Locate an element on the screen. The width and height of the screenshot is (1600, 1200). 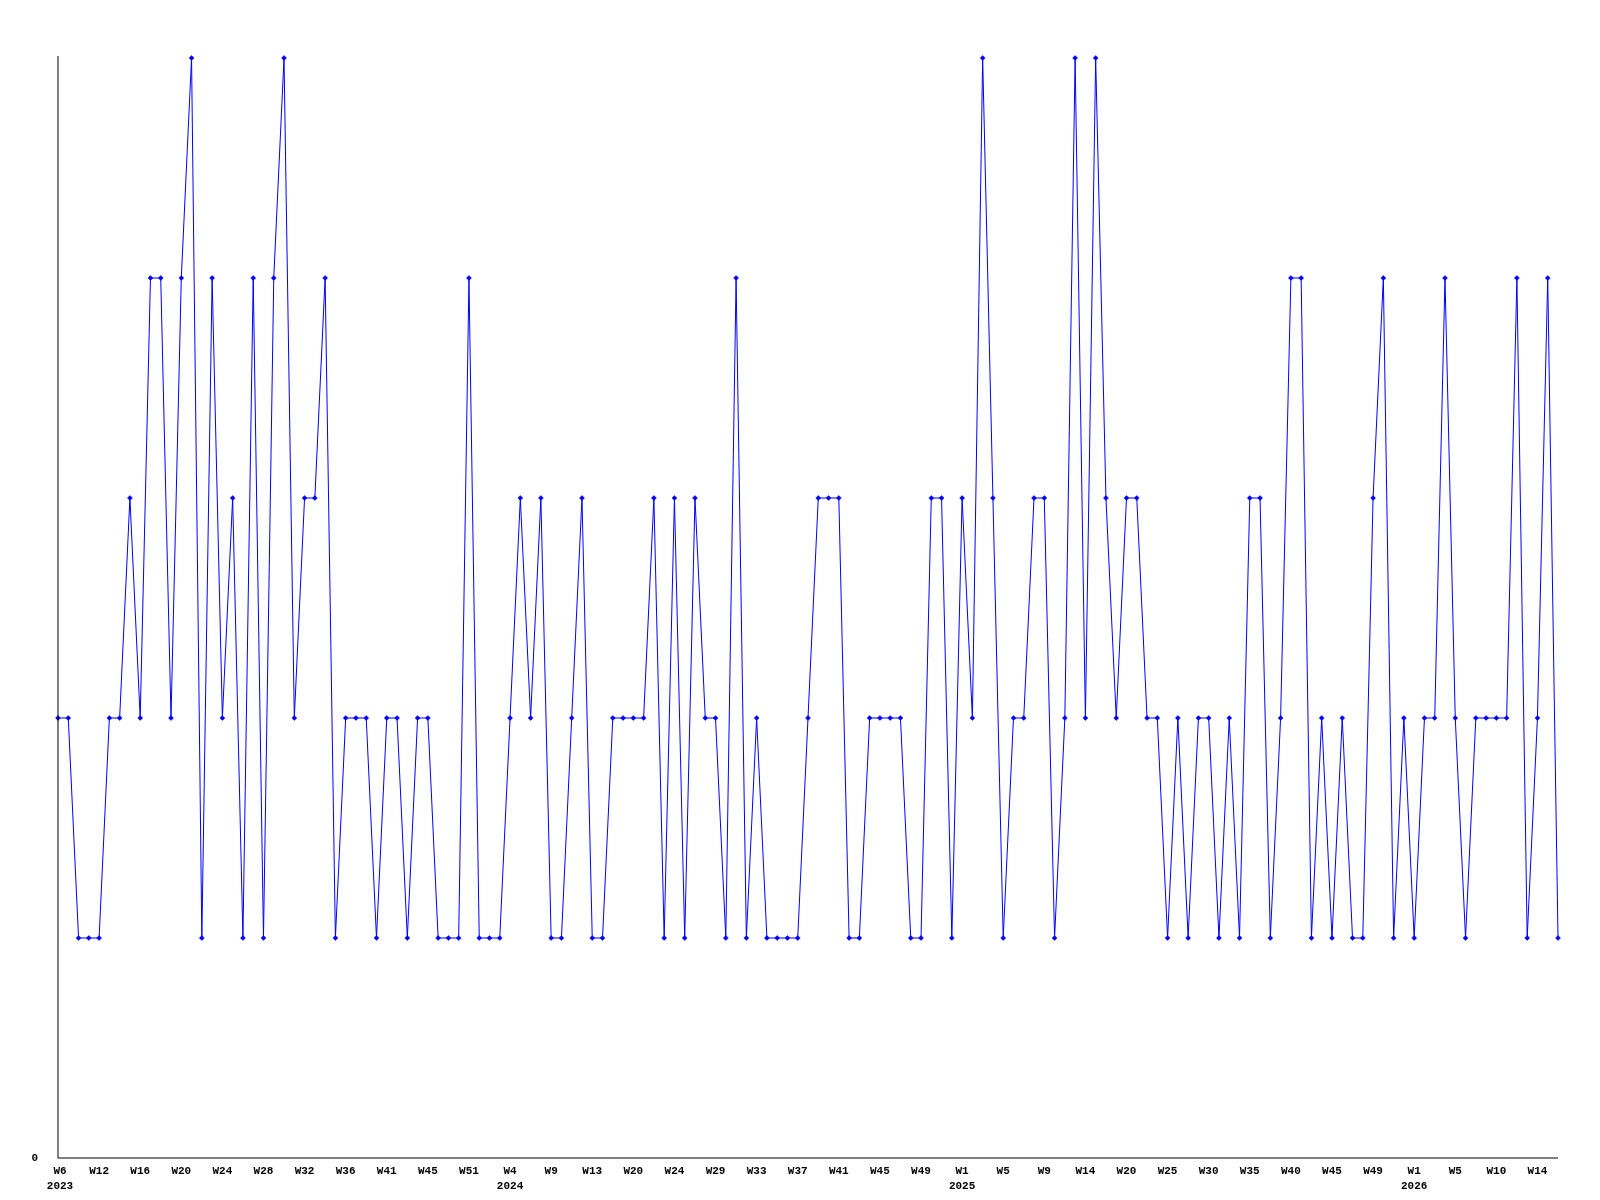
x-tick-label: W40 is located at coordinates (1290, 1171).